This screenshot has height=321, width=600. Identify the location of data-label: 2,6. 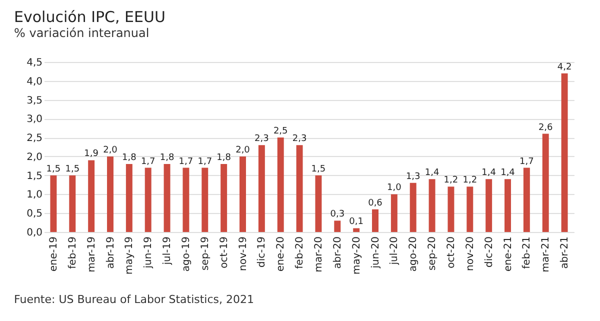
(546, 127).